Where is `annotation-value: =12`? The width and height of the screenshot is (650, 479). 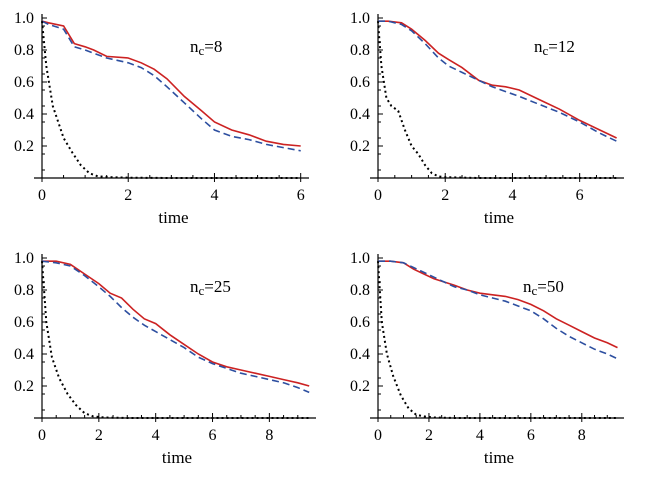 annotation-value: =12 is located at coordinates (561, 46).